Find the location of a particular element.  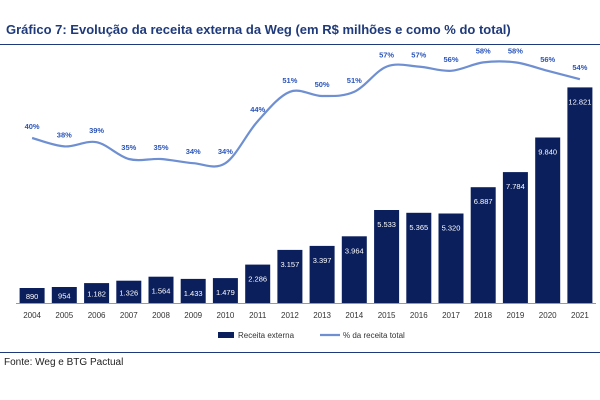

bar-2013 is located at coordinates (322, 274).